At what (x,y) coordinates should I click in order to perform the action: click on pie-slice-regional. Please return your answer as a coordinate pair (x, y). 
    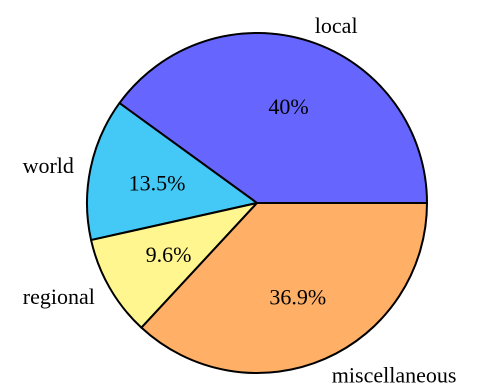
    Looking at the image, I should click on (174, 265).